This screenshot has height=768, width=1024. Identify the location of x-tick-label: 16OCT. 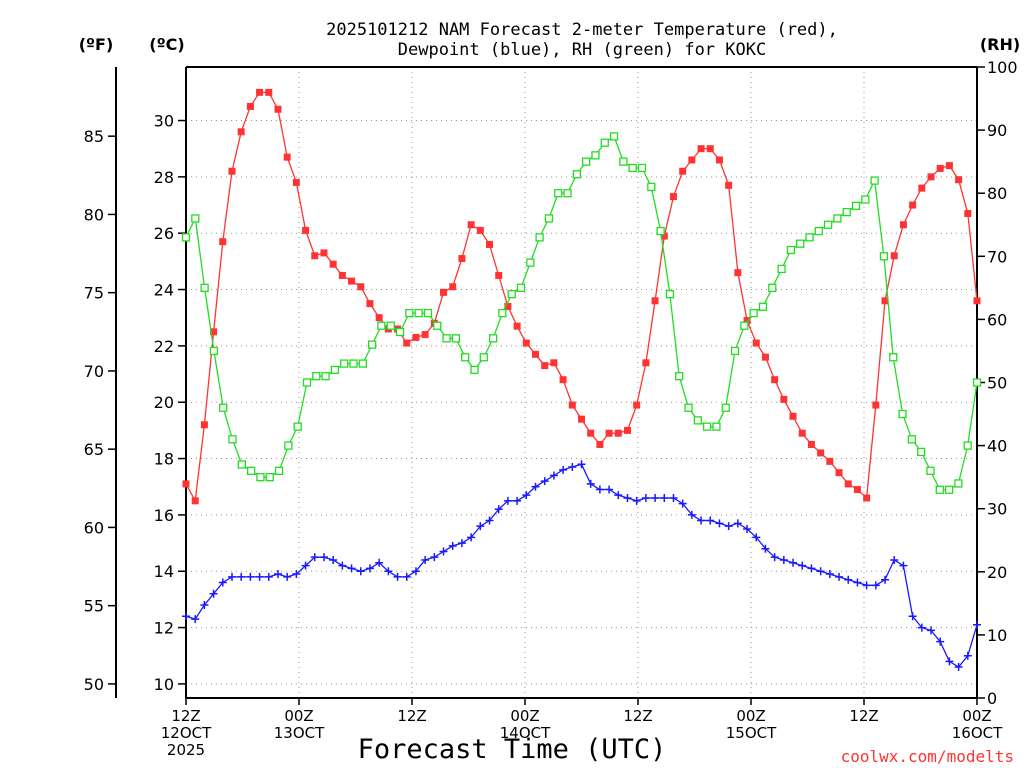
(977, 733).